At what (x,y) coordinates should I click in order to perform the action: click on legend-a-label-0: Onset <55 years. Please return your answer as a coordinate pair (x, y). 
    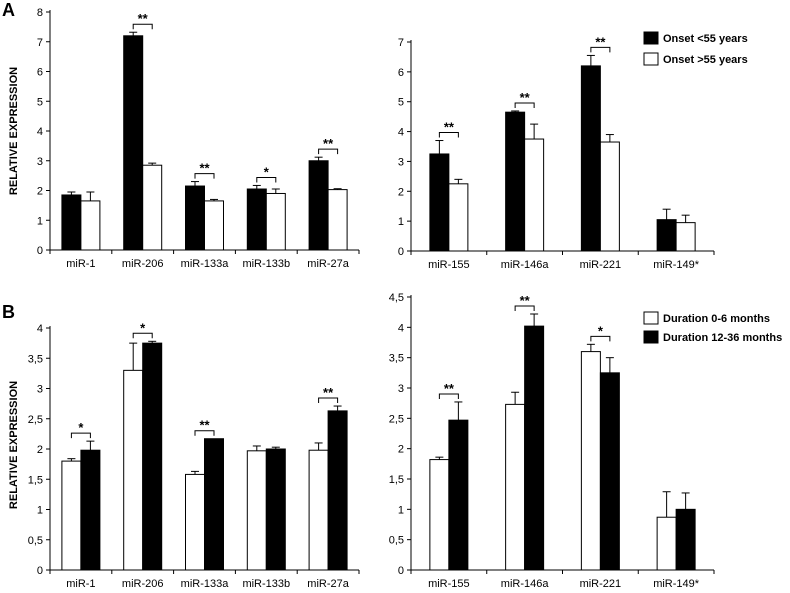
    Looking at the image, I should click on (705, 39).